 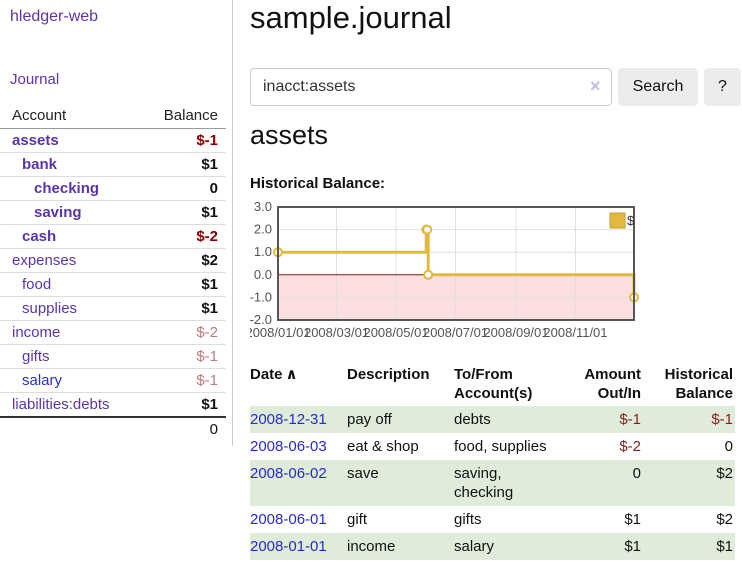 I want to click on transaction-description: save, so click(x=363, y=473).